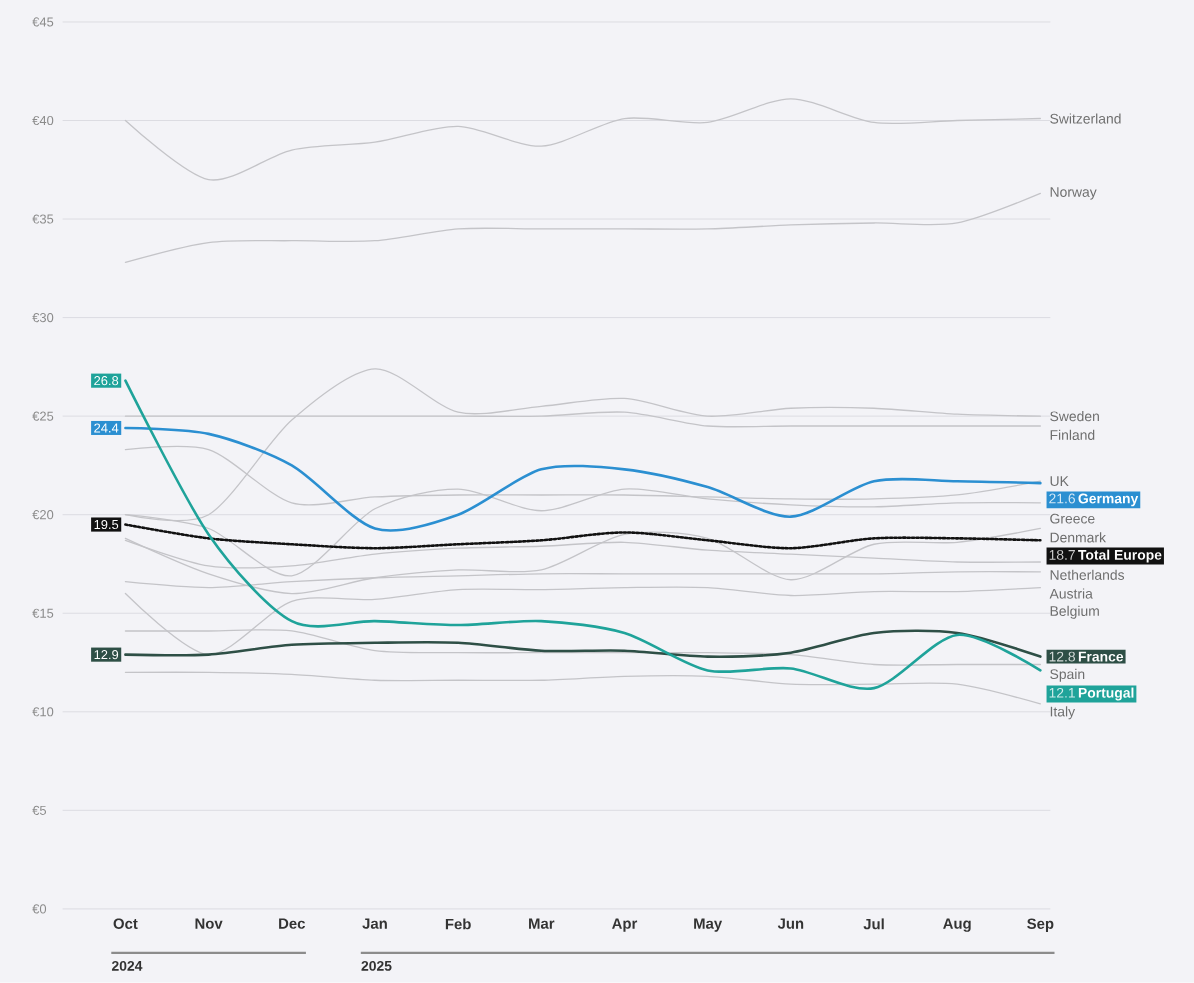  I want to click on x-tick-label: Nov, so click(209, 923).